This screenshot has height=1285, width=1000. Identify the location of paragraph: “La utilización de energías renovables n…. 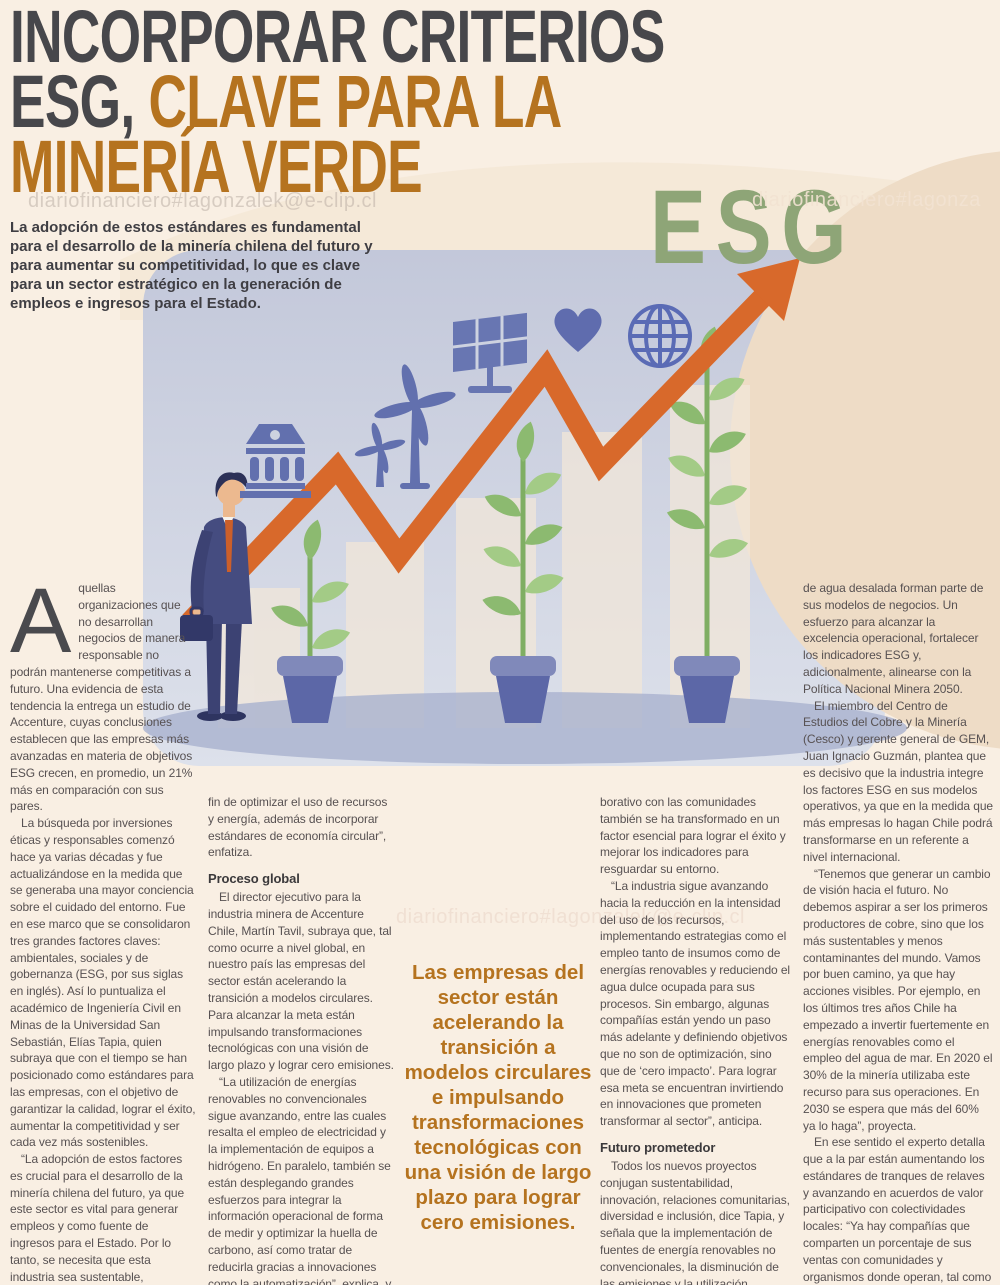
(300, 1179).